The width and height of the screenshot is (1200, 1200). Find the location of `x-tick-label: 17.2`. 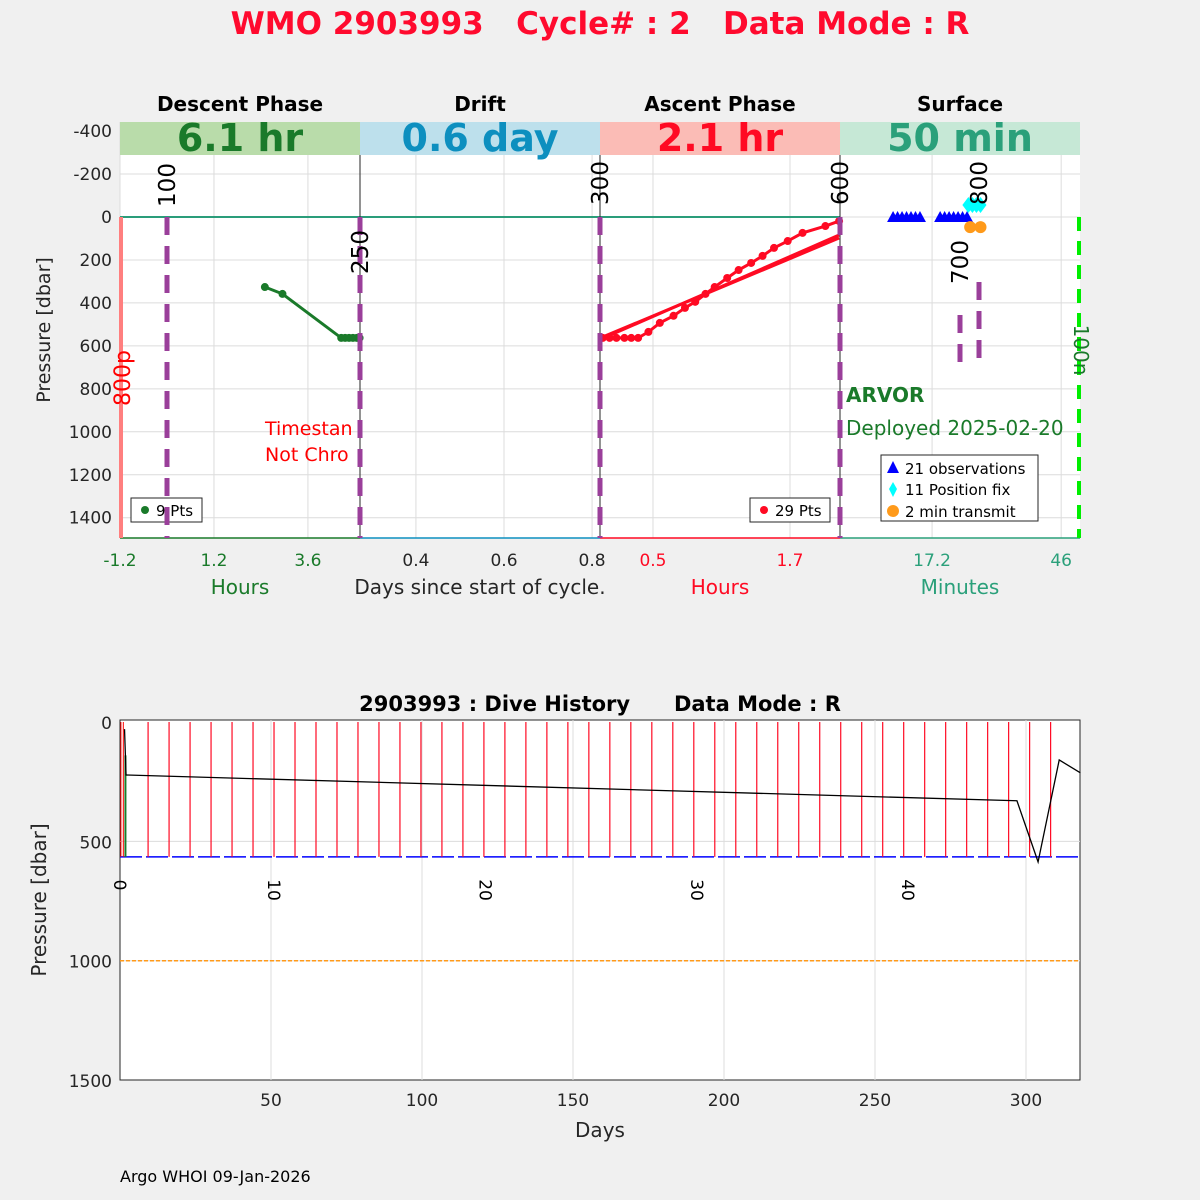

x-tick-label: 17.2 is located at coordinates (932, 561).